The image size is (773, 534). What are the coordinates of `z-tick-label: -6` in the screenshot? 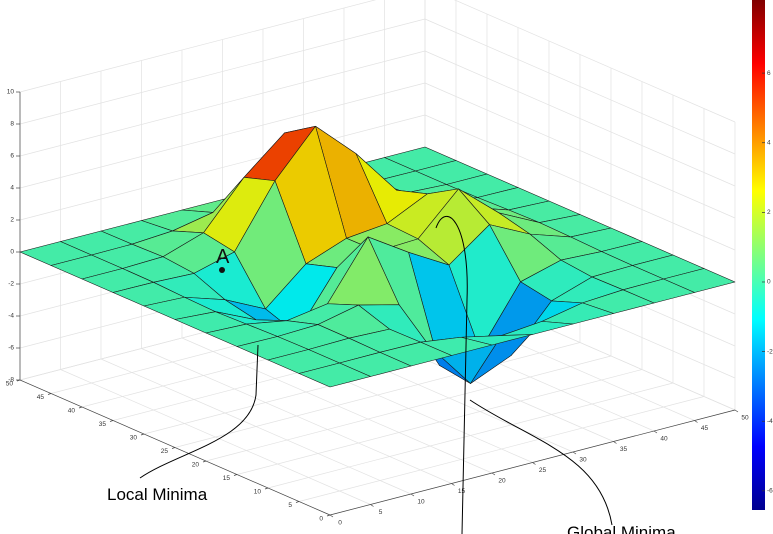 It's located at (11, 348).